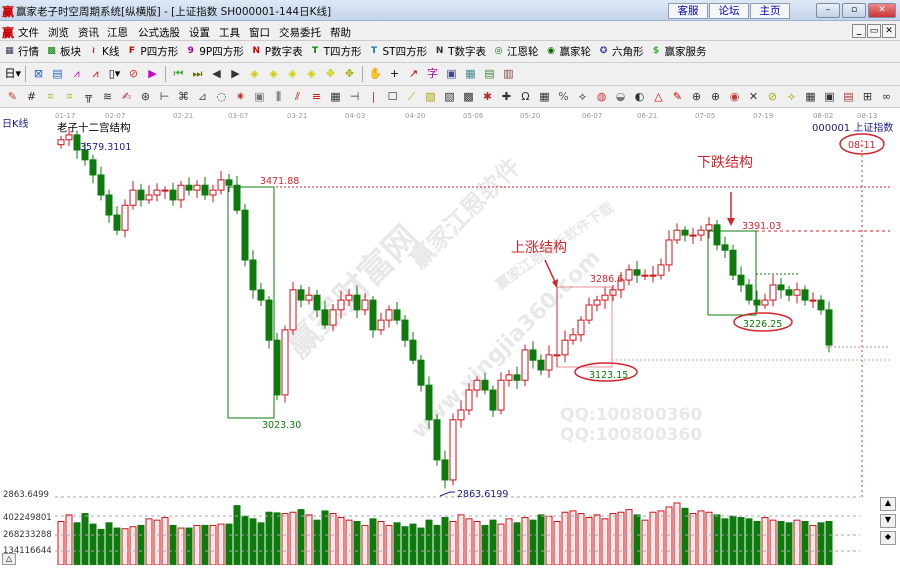  I want to click on drawing-tool-18-icon: ⊣, so click(354, 96).